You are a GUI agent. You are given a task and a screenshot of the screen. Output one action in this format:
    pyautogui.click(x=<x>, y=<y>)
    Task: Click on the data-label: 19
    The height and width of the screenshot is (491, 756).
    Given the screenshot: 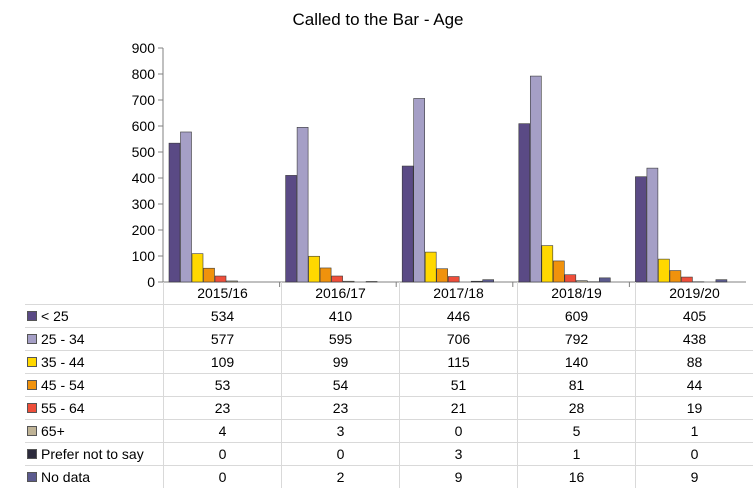 What is the action you would take?
    pyautogui.click(x=694, y=408)
    